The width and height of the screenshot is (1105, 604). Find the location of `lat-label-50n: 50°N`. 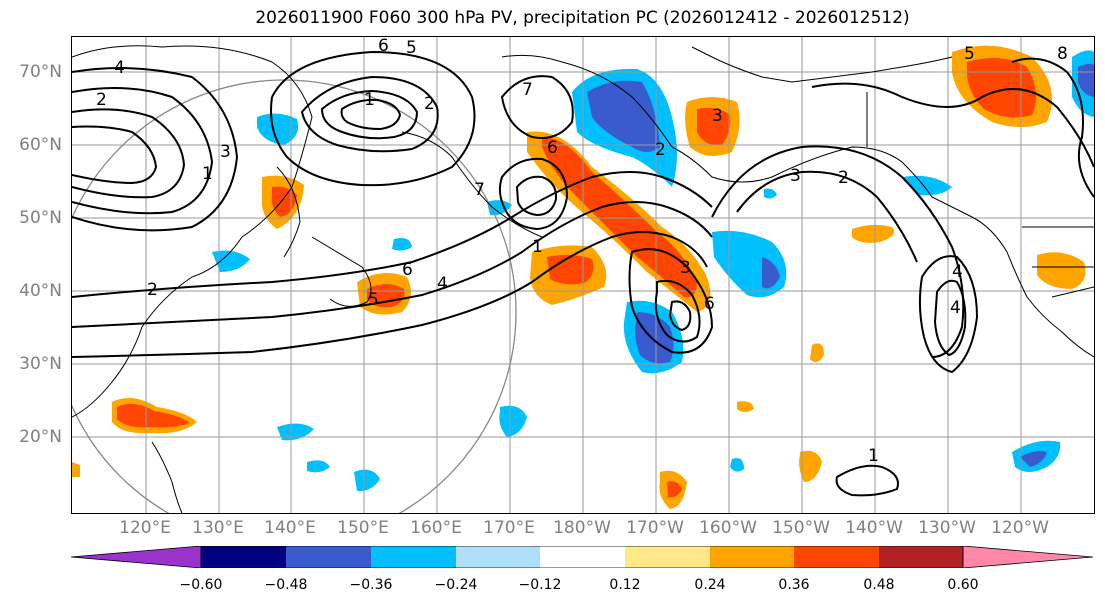

lat-label-50n: 50°N is located at coordinates (40, 218).